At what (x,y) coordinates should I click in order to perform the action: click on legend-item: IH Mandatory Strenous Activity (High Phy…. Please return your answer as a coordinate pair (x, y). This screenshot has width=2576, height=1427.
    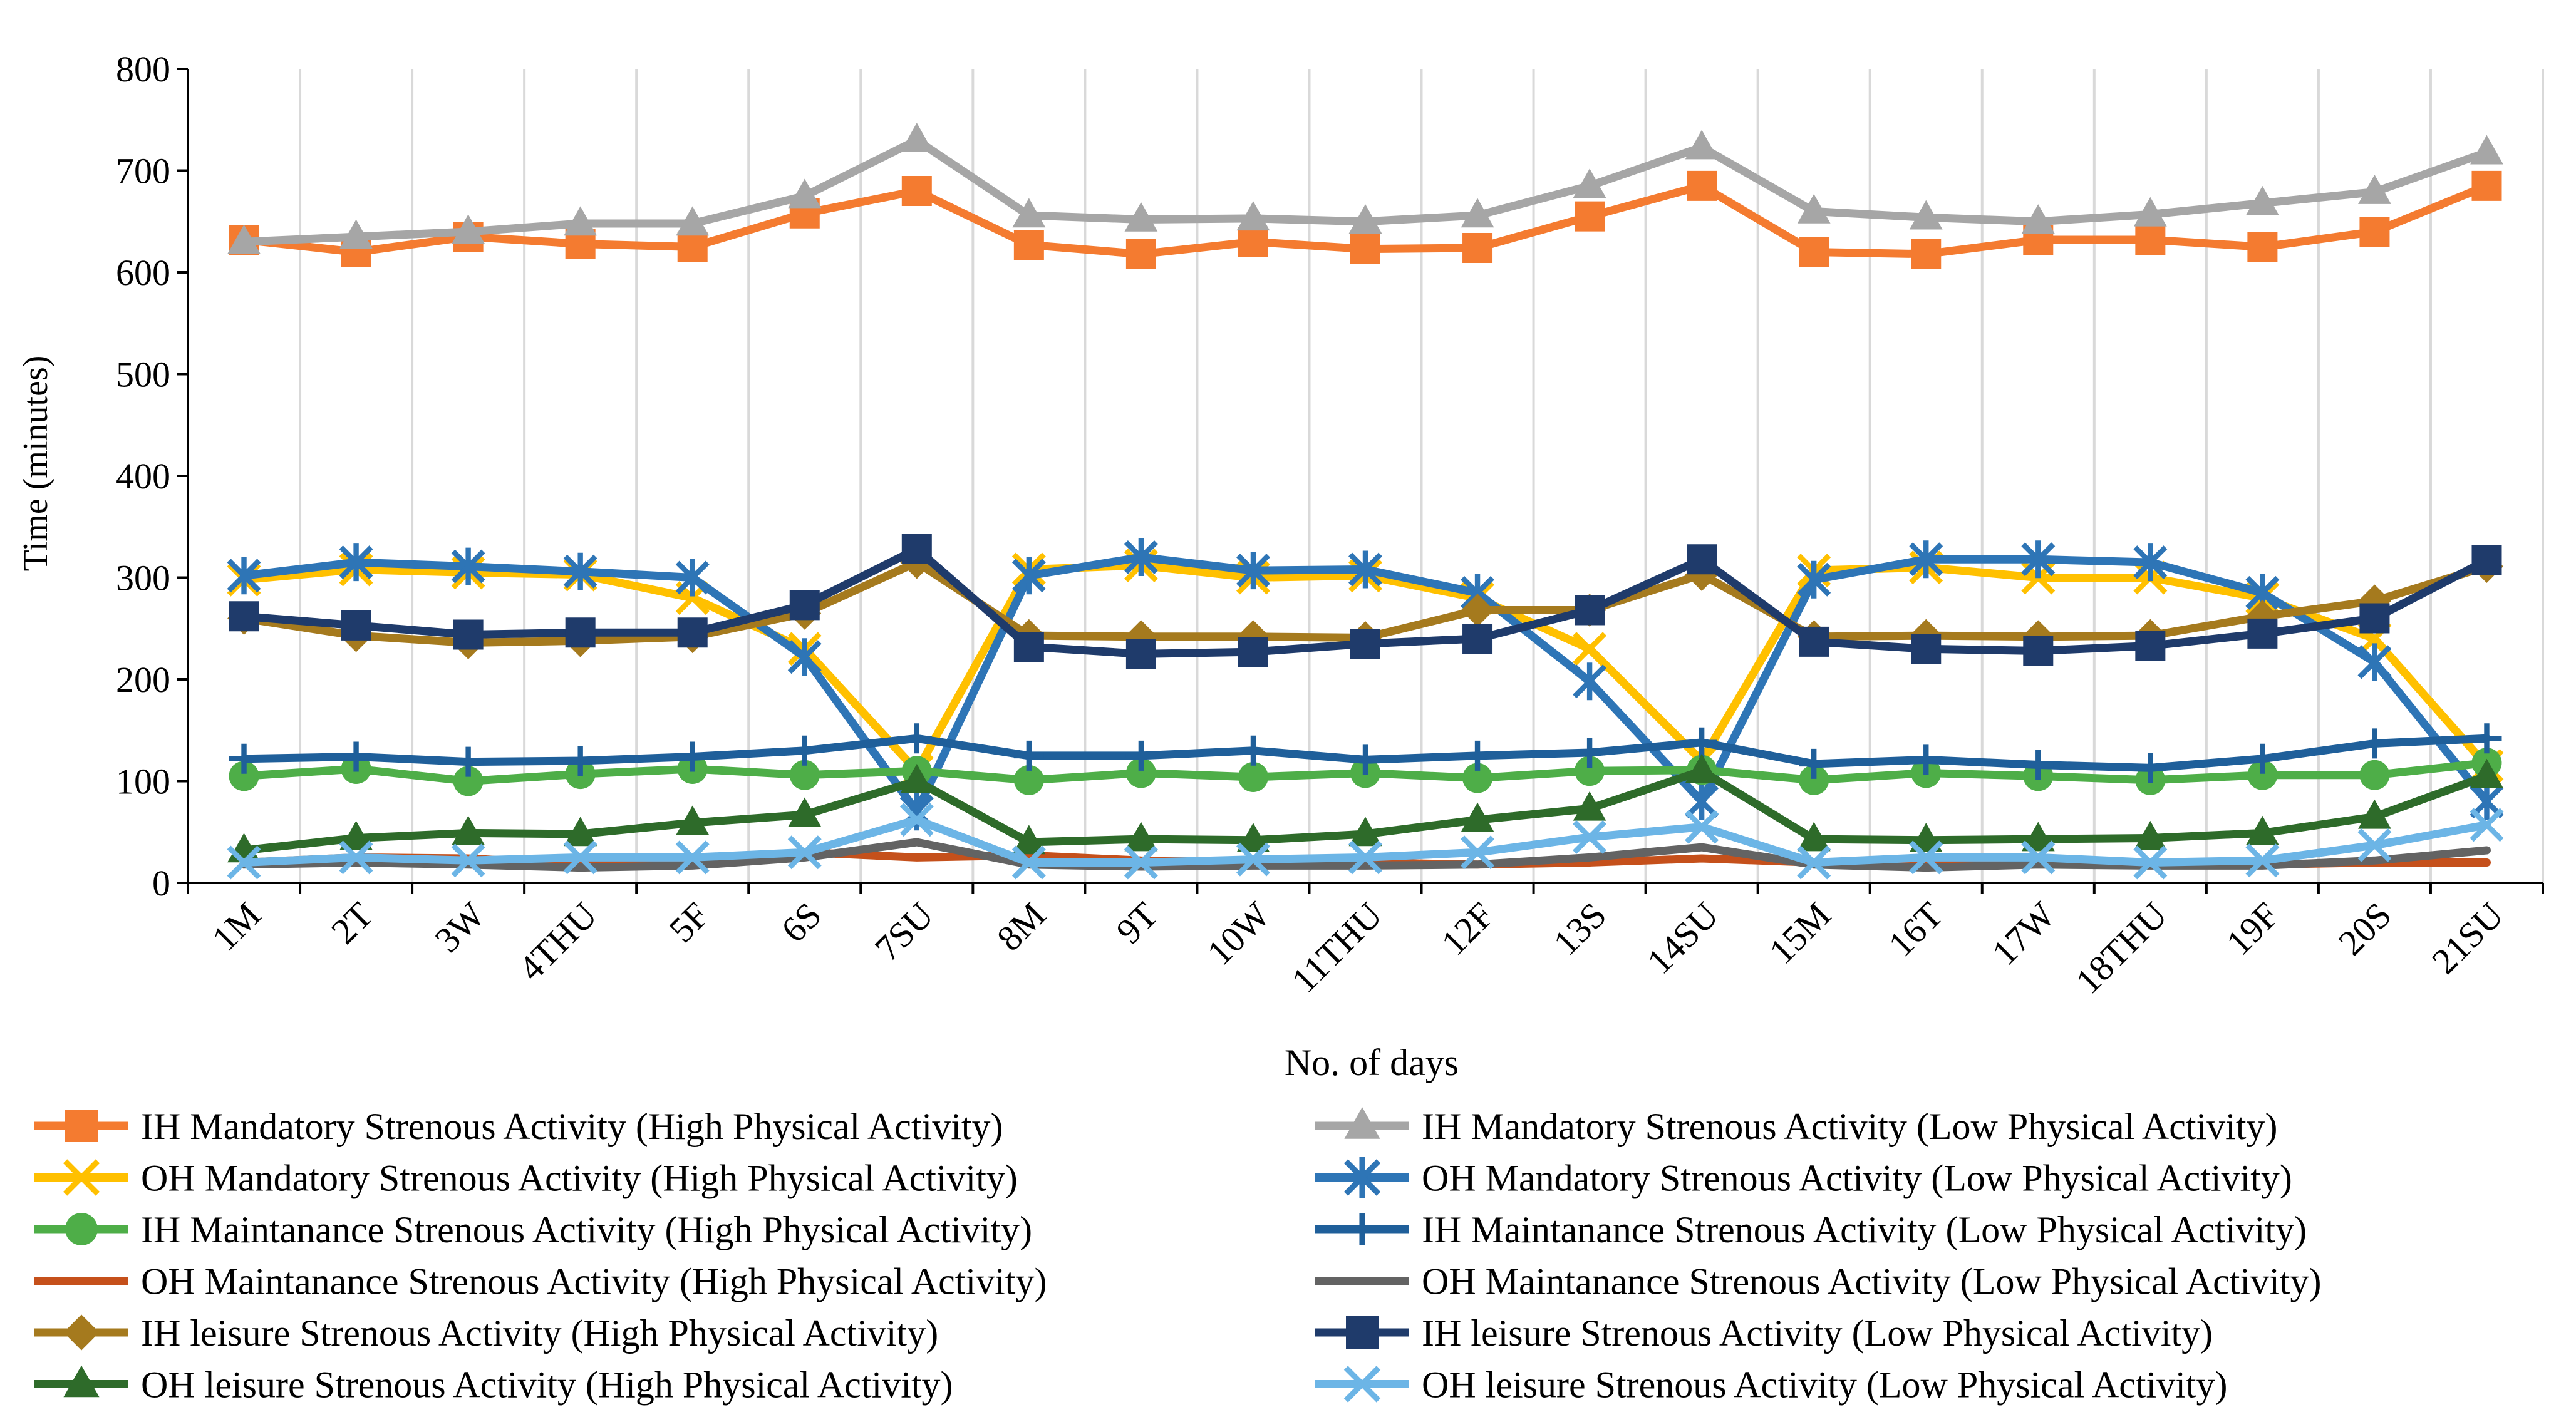
    Looking at the image, I should click on (518, 1126).